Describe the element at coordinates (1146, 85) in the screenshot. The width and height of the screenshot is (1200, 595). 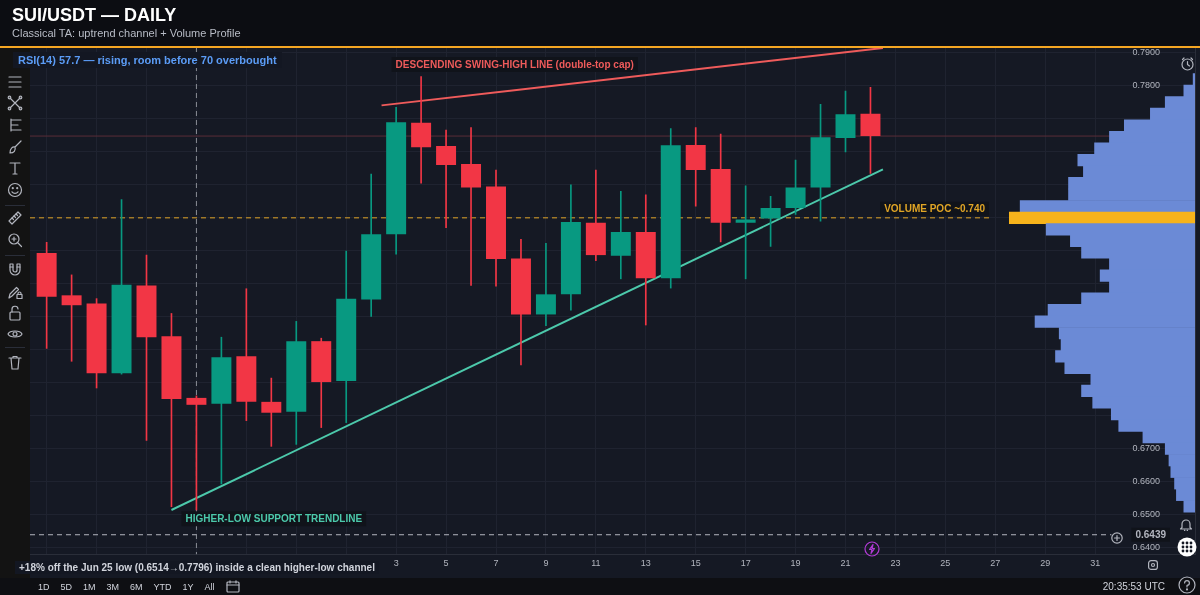
I see `y-tick-label: 0.7800` at that location.